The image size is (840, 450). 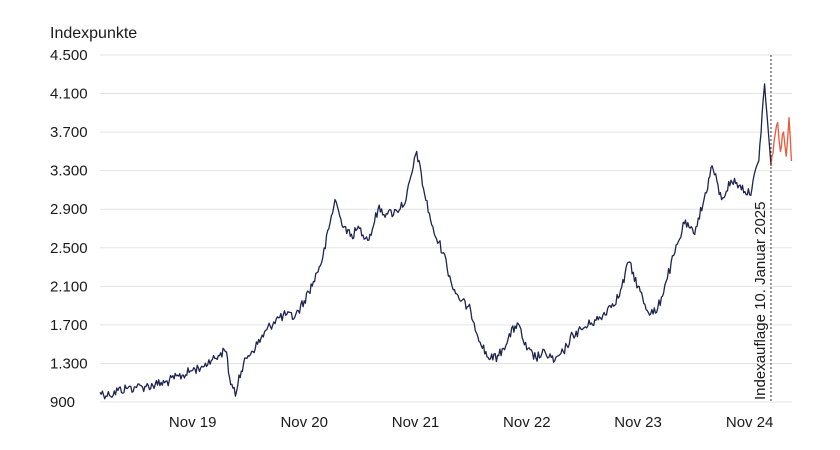 I want to click on y-tick-label: 3.700, so click(x=69, y=132).